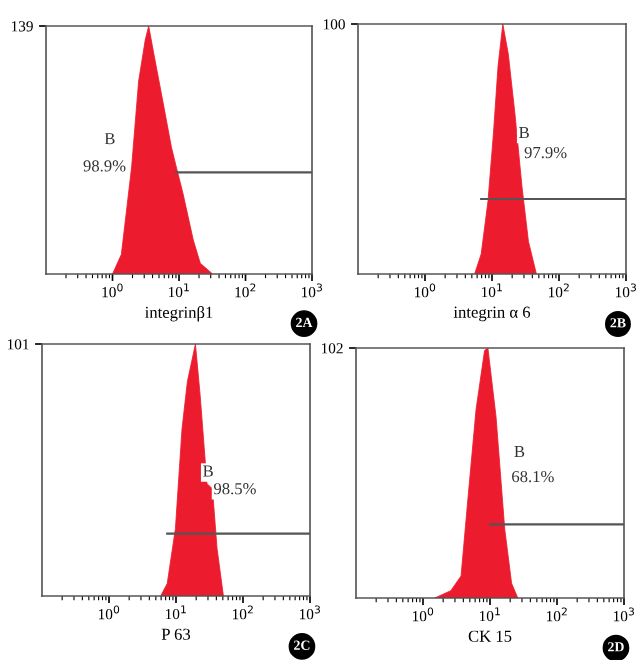 This screenshot has width=642, height=660. I want to click on annotation: 98.9%, so click(104, 166).